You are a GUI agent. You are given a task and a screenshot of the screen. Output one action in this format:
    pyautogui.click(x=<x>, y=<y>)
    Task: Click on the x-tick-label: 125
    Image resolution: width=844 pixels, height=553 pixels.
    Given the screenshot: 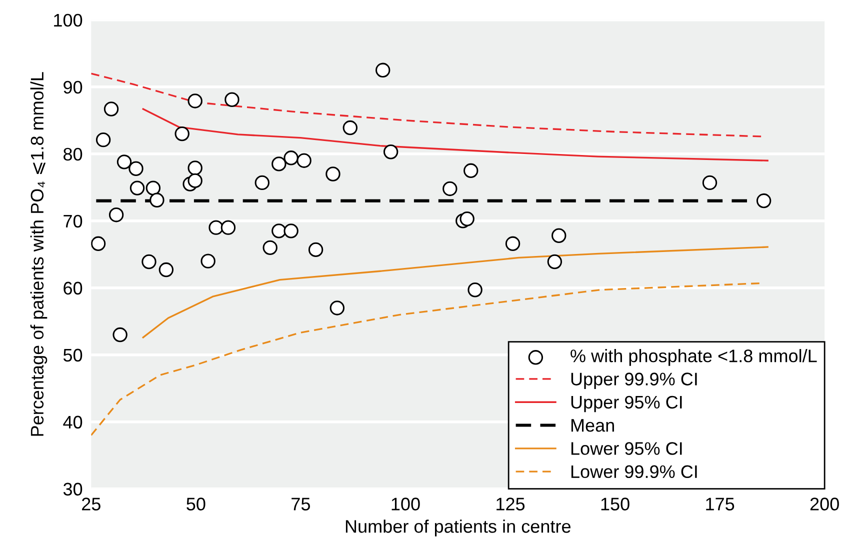 What is the action you would take?
    pyautogui.click(x=510, y=504)
    